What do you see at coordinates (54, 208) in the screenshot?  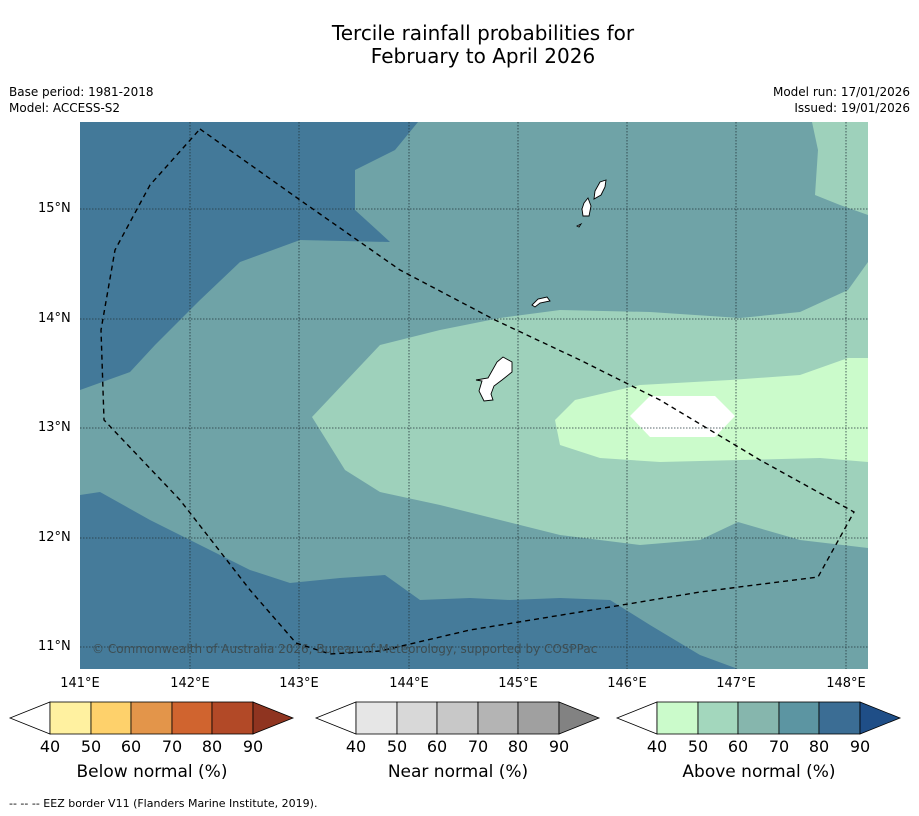 I see `lat-label-15n: 15°N` at bounding box center [54, 208].